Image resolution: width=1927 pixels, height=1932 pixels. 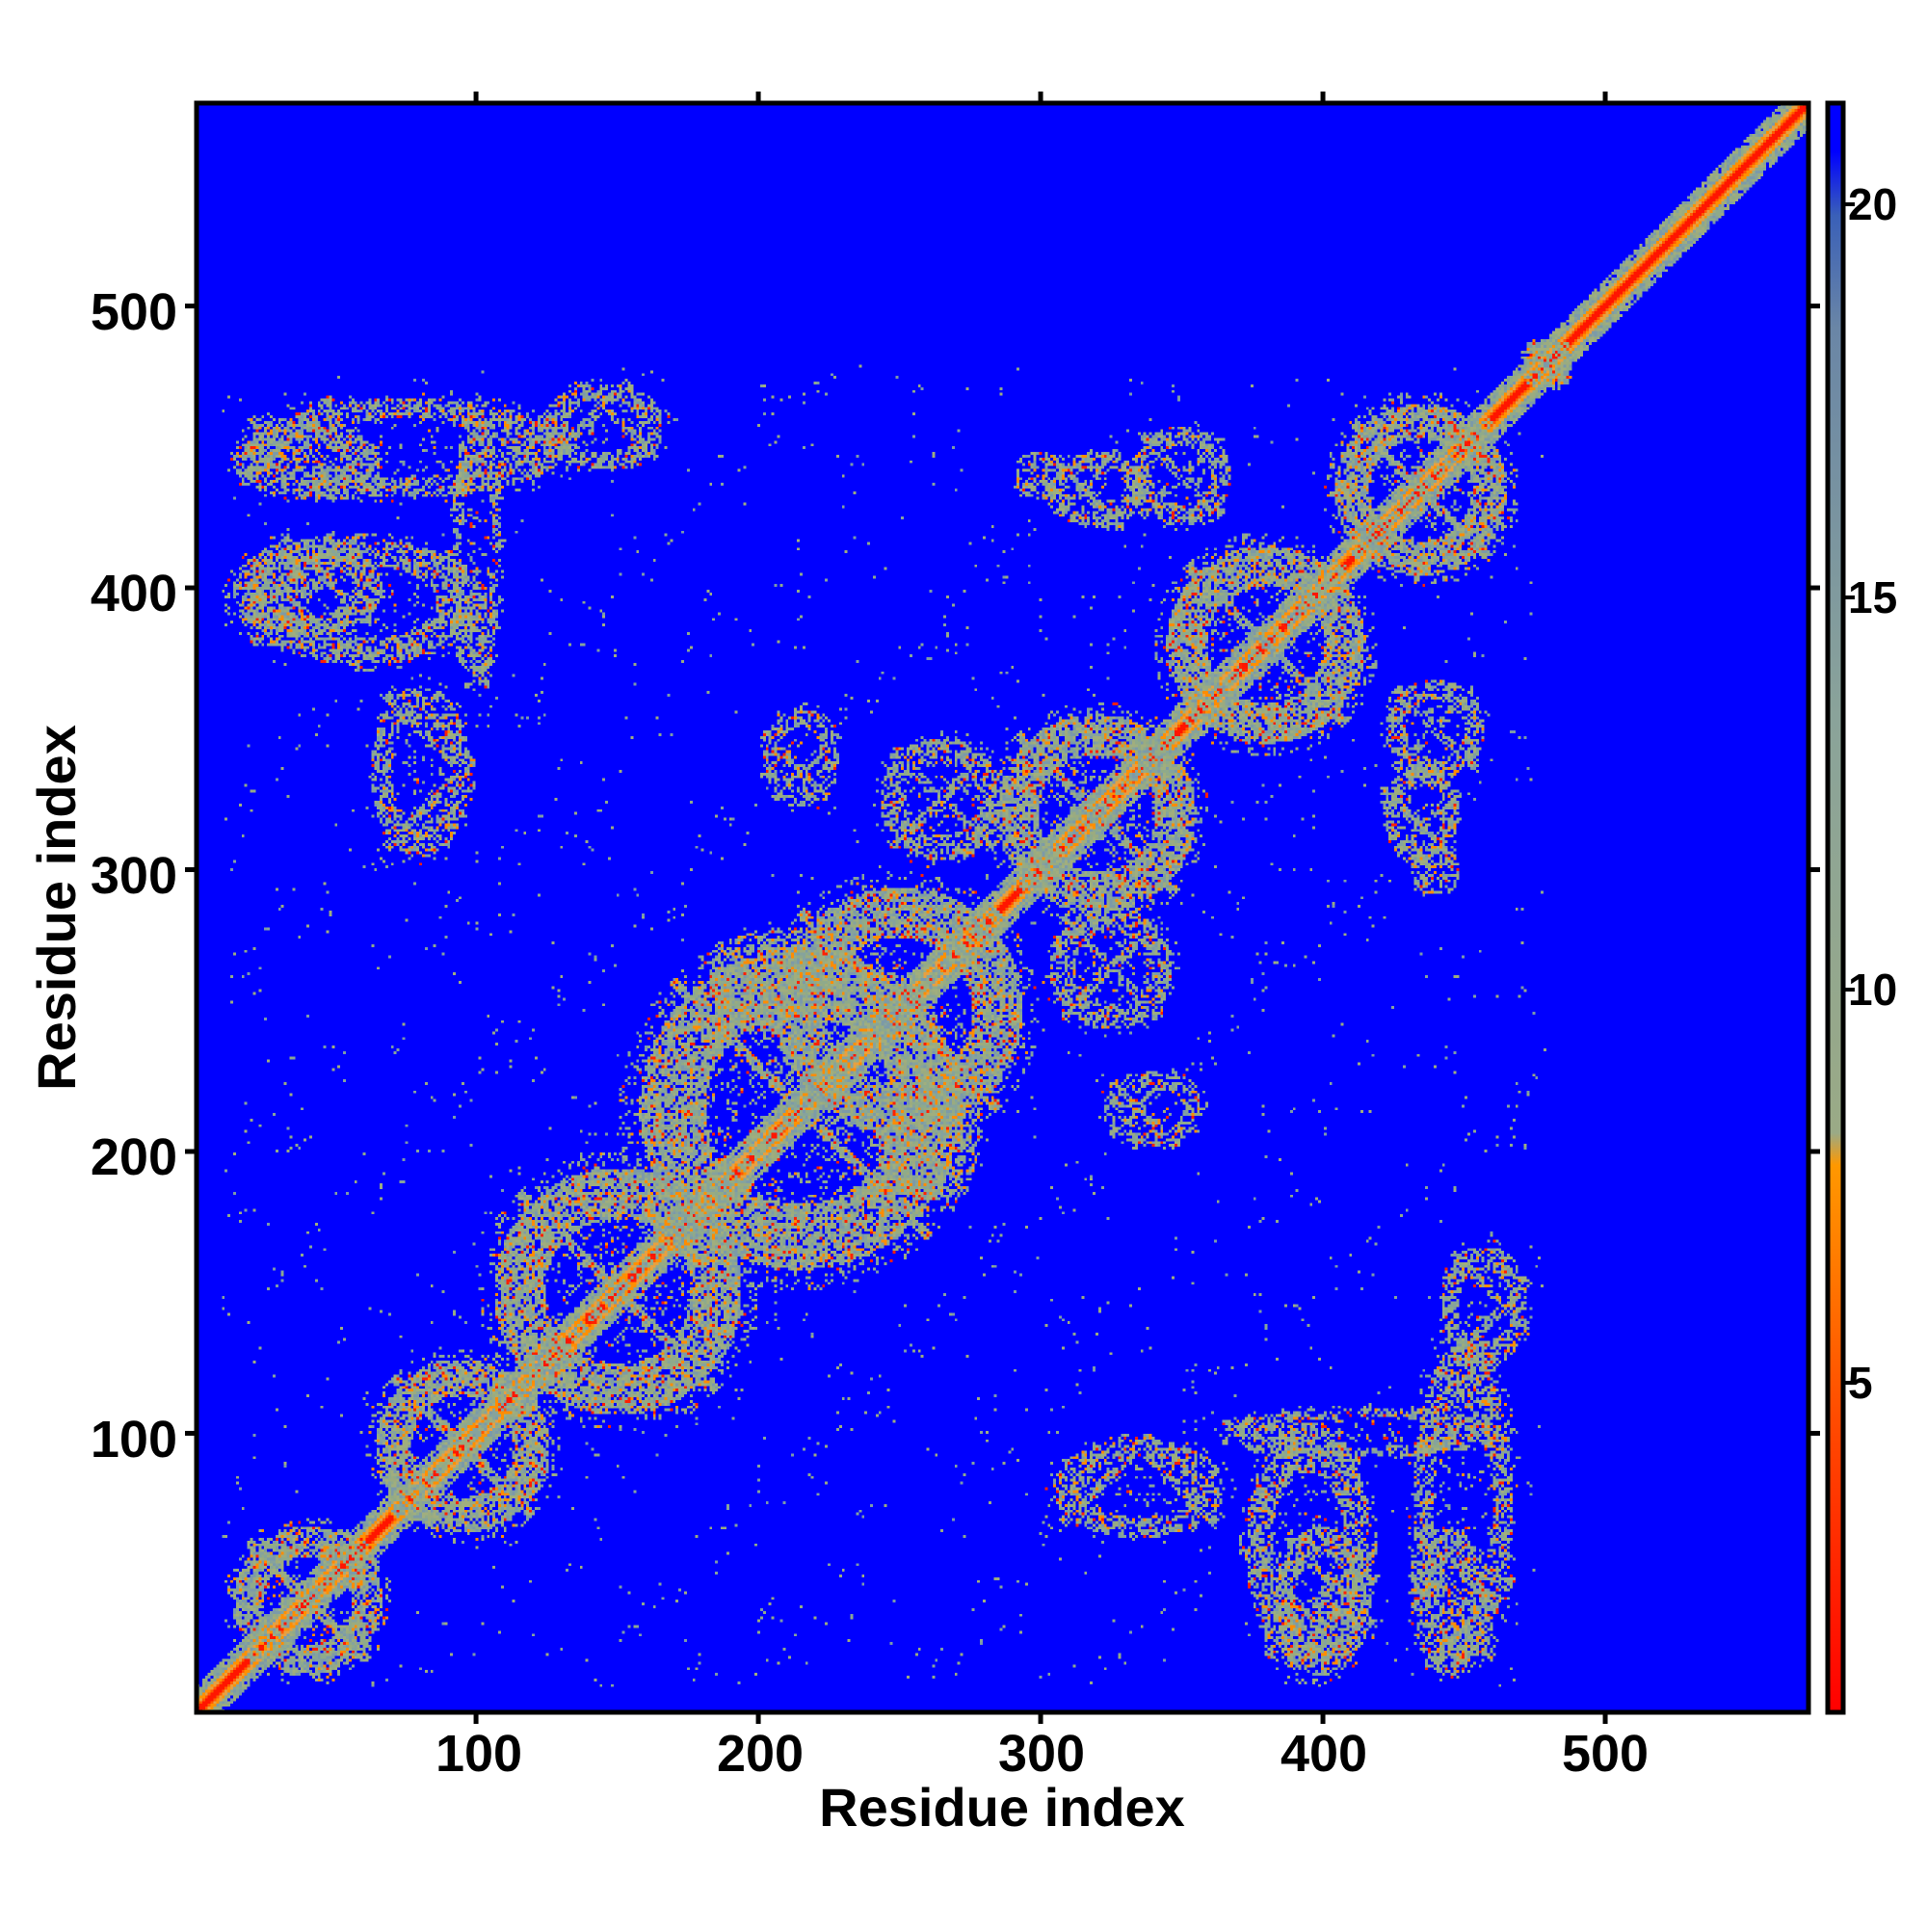 I want to click on y-tick-label: 300, so click(x=134, y=876).